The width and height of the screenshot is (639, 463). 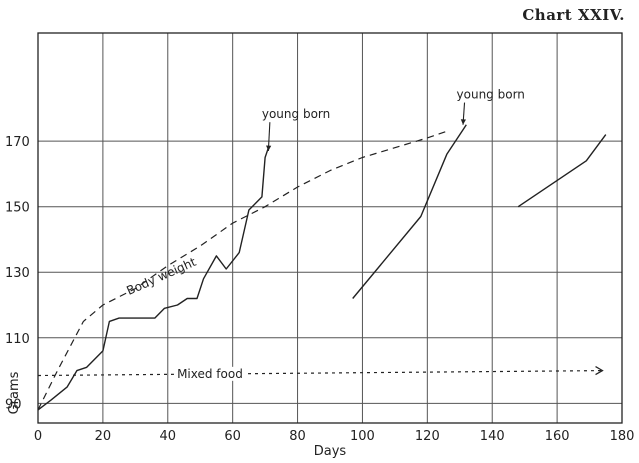 I want to click on annotation-3: Mixed food, so click(x=210, y=374).